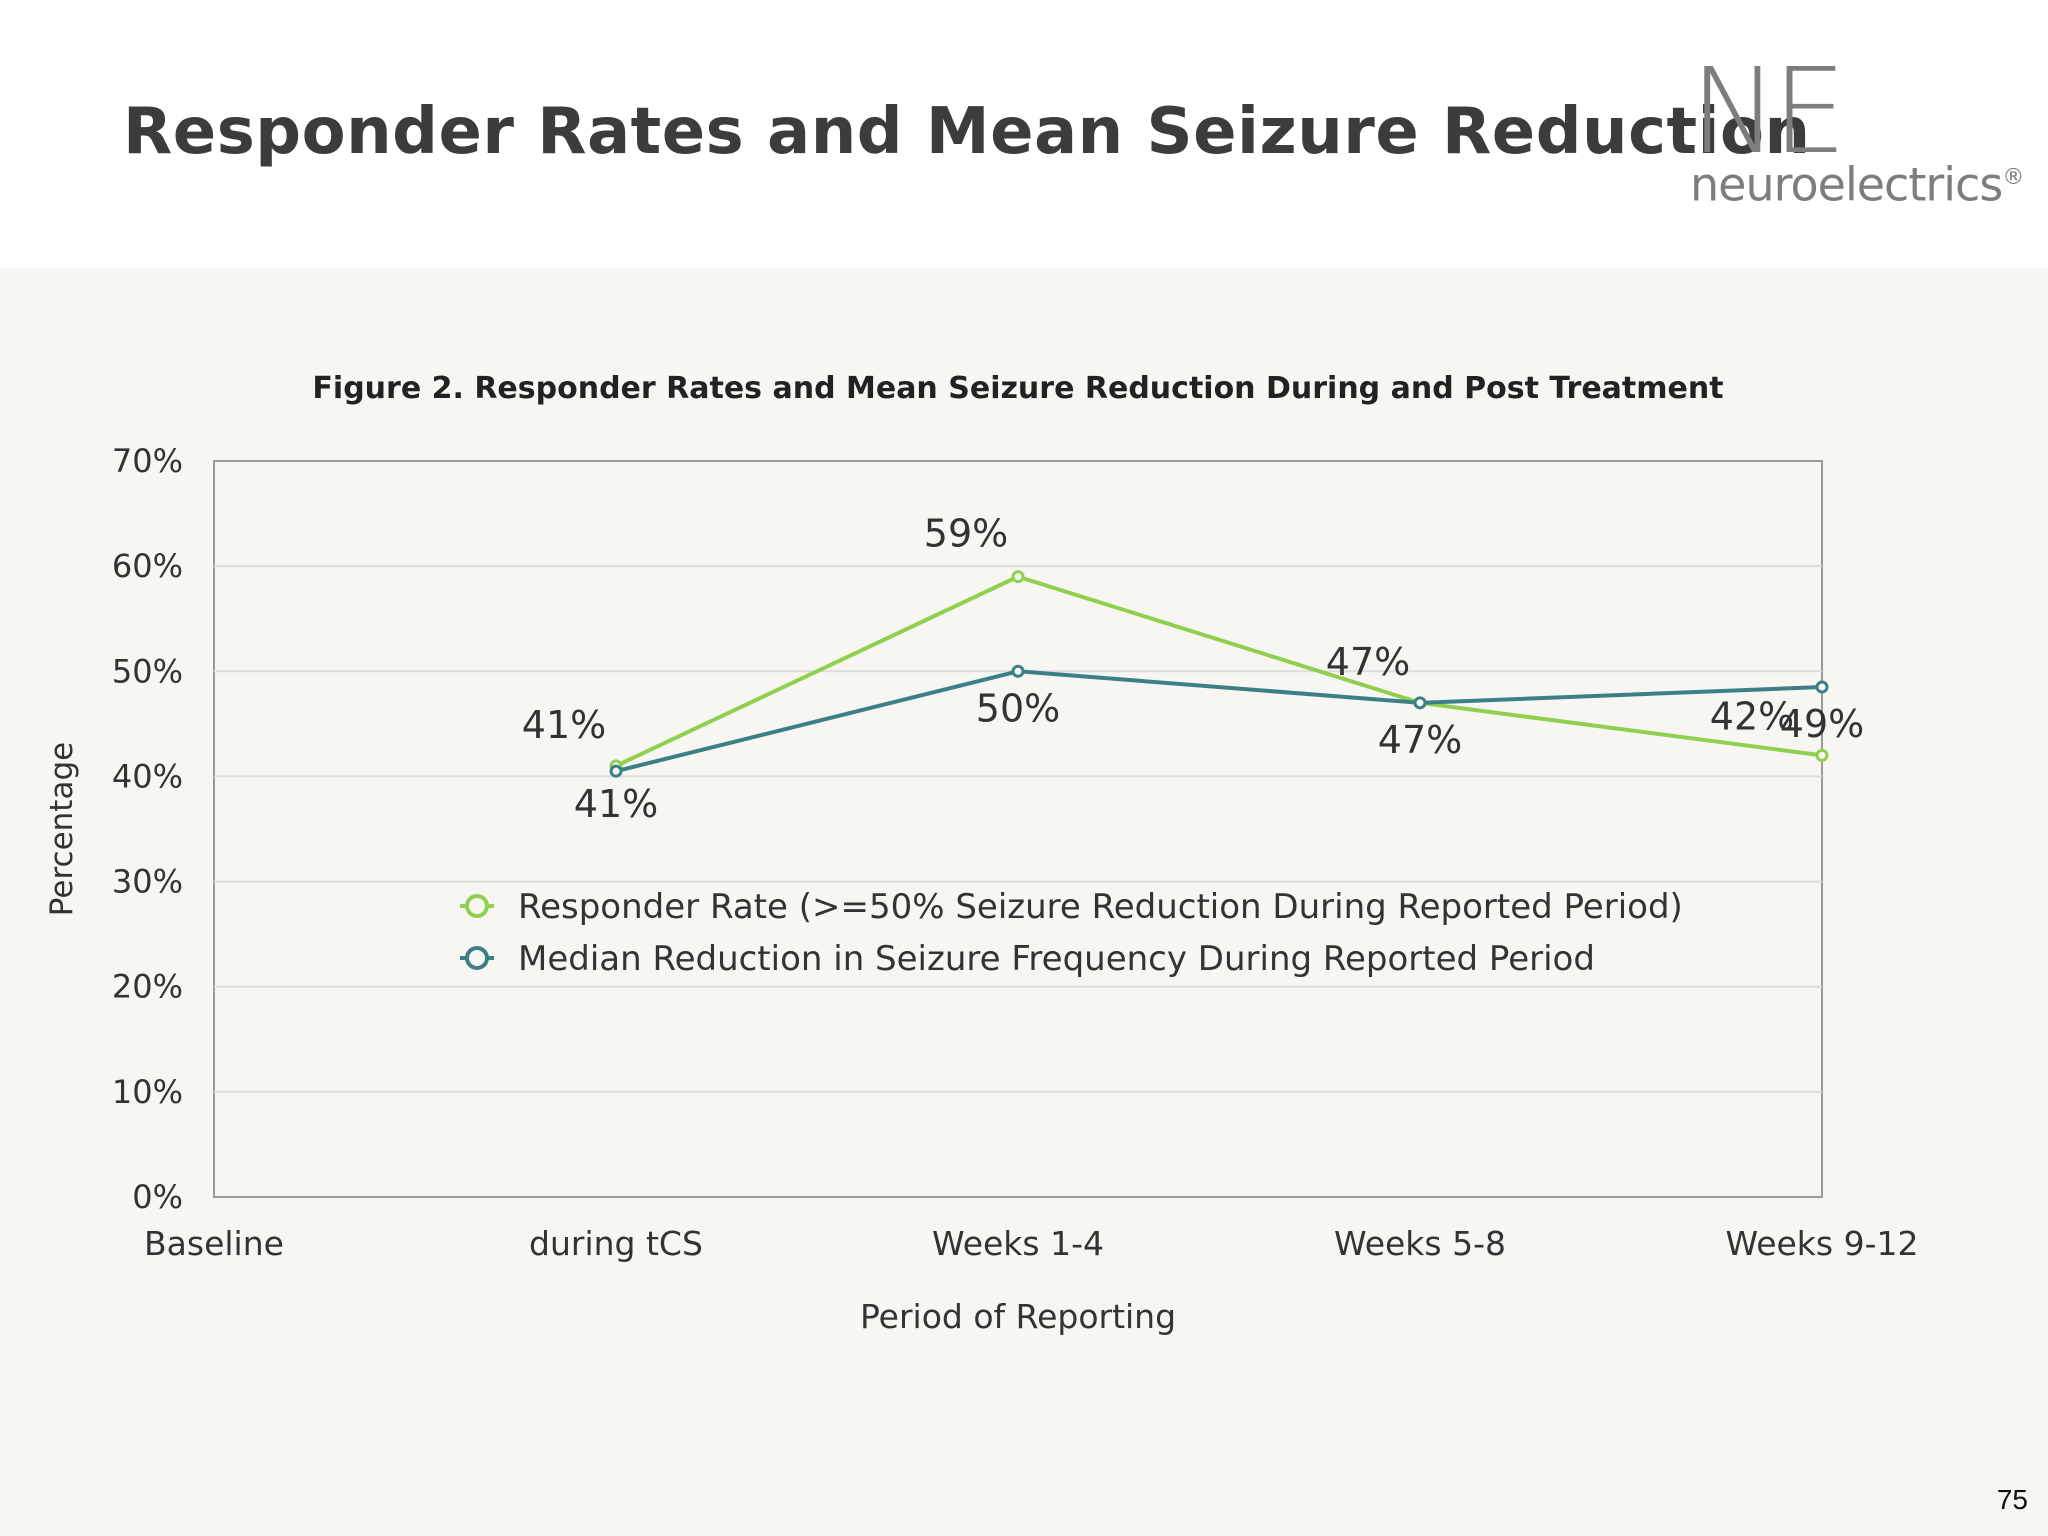 The image size is (2048, 1536). Describe the element at coordinates (1018, 708) in the screenshot. I see `data-label: 50%` at that location.